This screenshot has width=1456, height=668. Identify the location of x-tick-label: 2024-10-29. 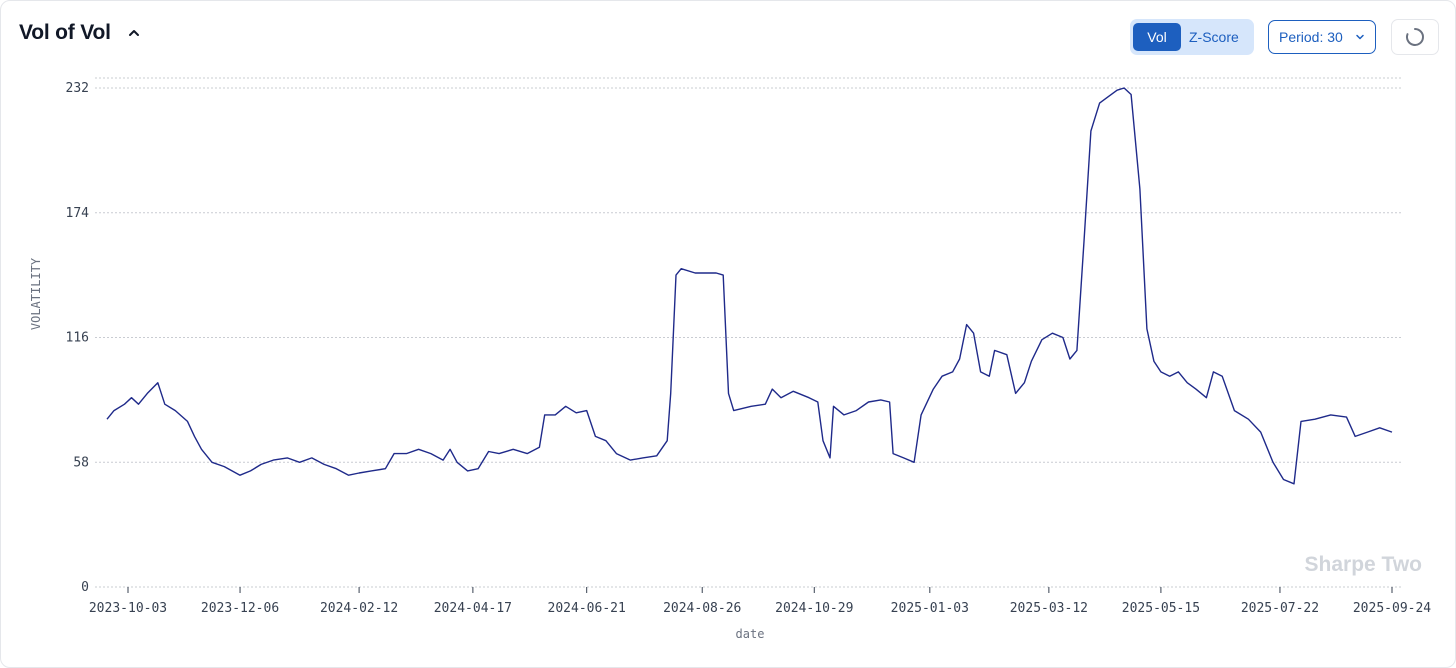
(814, 608).